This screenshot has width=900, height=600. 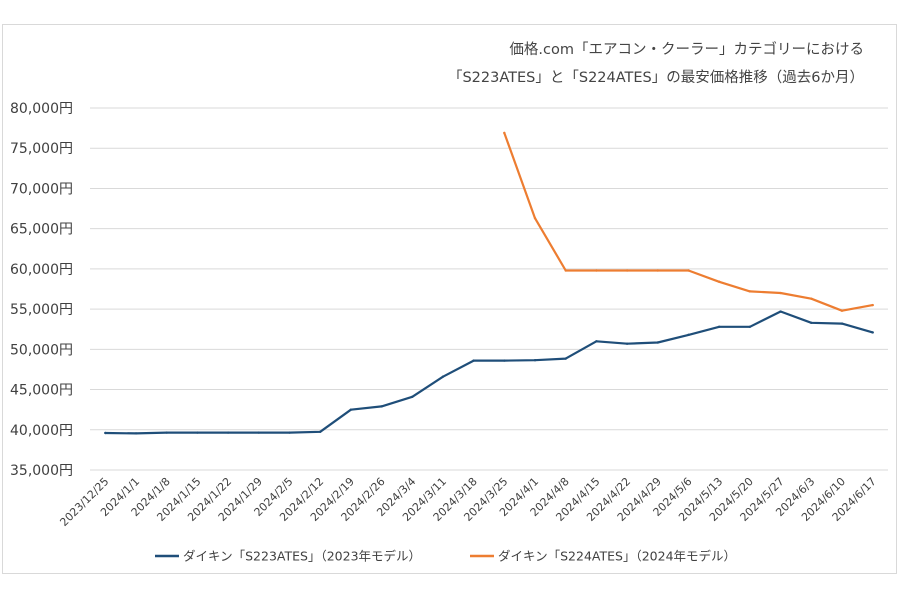 What do you see at coordinates (41, 149) in the screenshot?
I see `y-tick-label: 75,000円` at bounding box center [41, 149].